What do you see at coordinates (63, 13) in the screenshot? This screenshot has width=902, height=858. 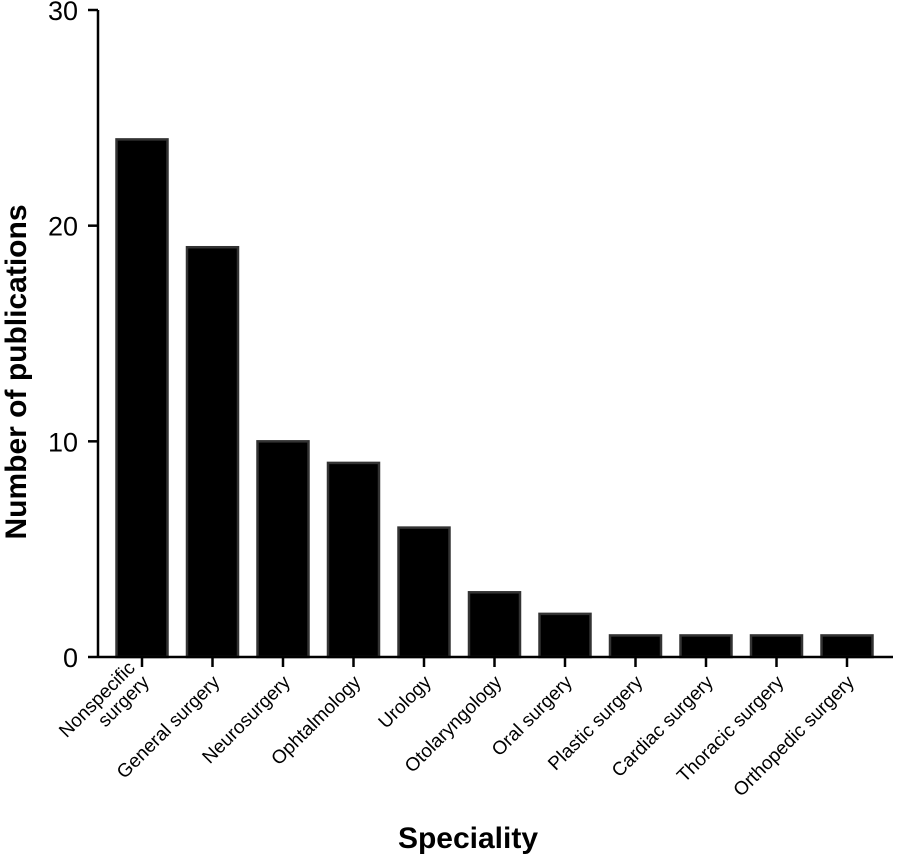 I see `y-tick-label: 30` at bounding box center [63, 13].